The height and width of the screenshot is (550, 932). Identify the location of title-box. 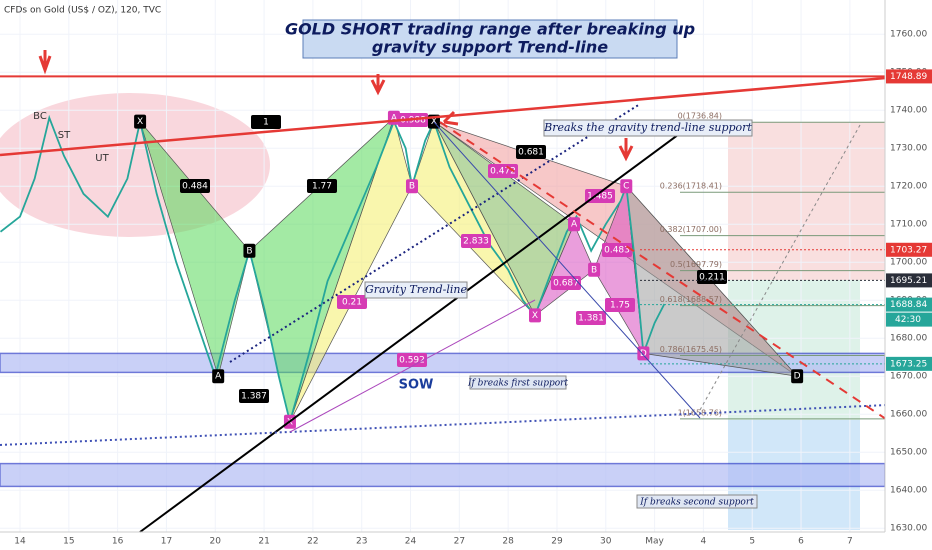
(490, 39).